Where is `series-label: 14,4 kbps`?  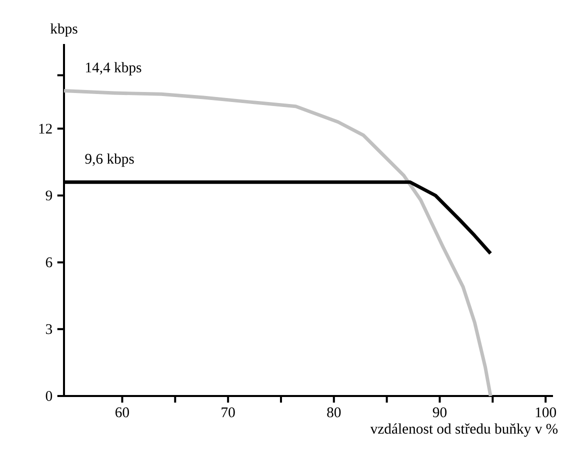
series-label: 14,4 kbps is located at coordinates (114, 69).